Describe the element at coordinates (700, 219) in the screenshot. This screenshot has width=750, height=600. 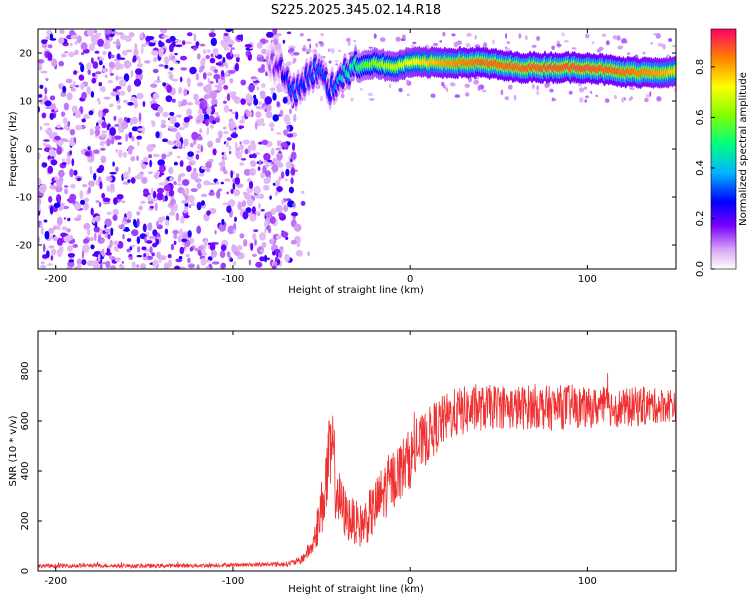
I see `colorbar-tick-label: 0.2` at that location.